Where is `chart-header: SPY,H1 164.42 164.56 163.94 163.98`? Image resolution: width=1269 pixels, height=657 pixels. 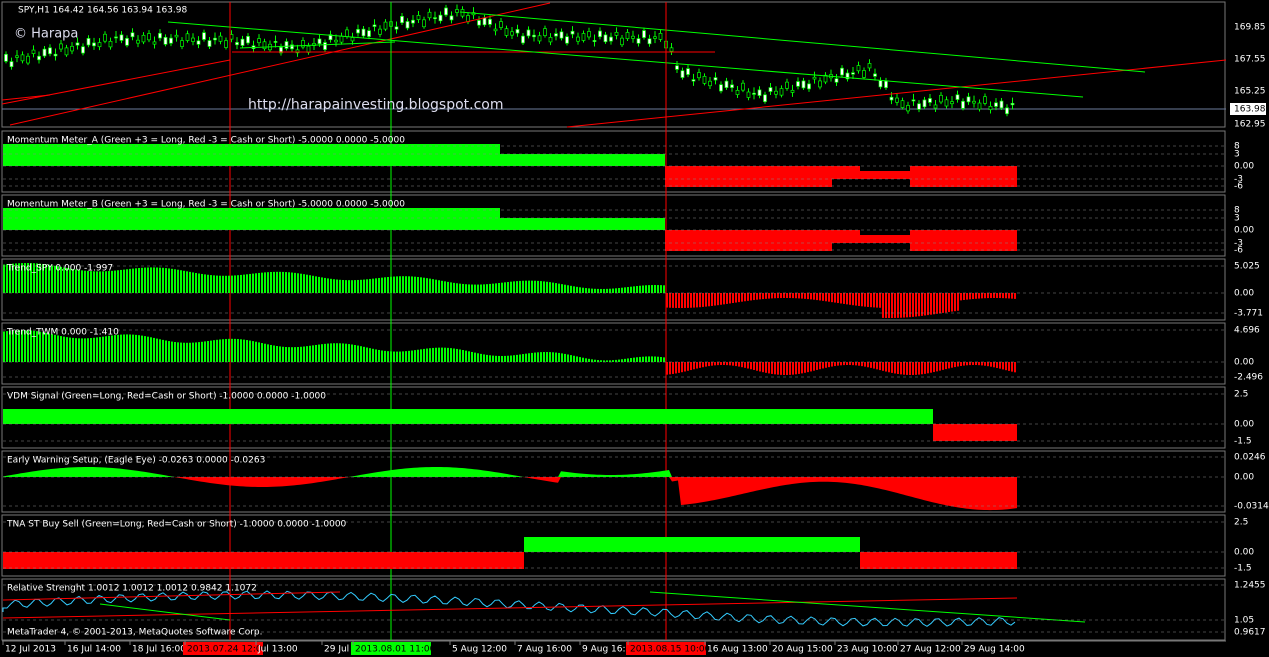 chart-header: SPY,H1 164.42 164.56 163.94 163.98 is located at coordinates (102, 11).